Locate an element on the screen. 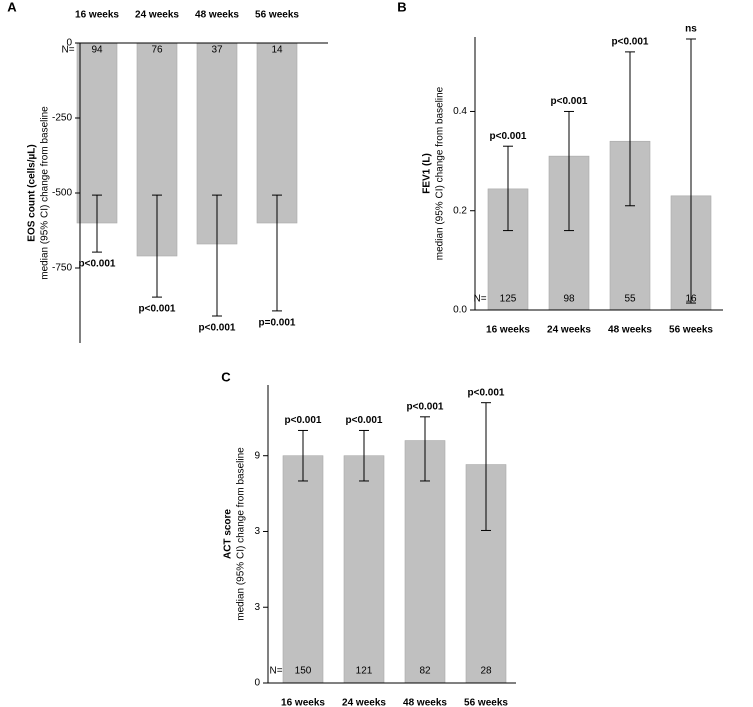 The width and height of the screenshot is (753, 707). n-label: 150 is located at coordinates (303, 671).